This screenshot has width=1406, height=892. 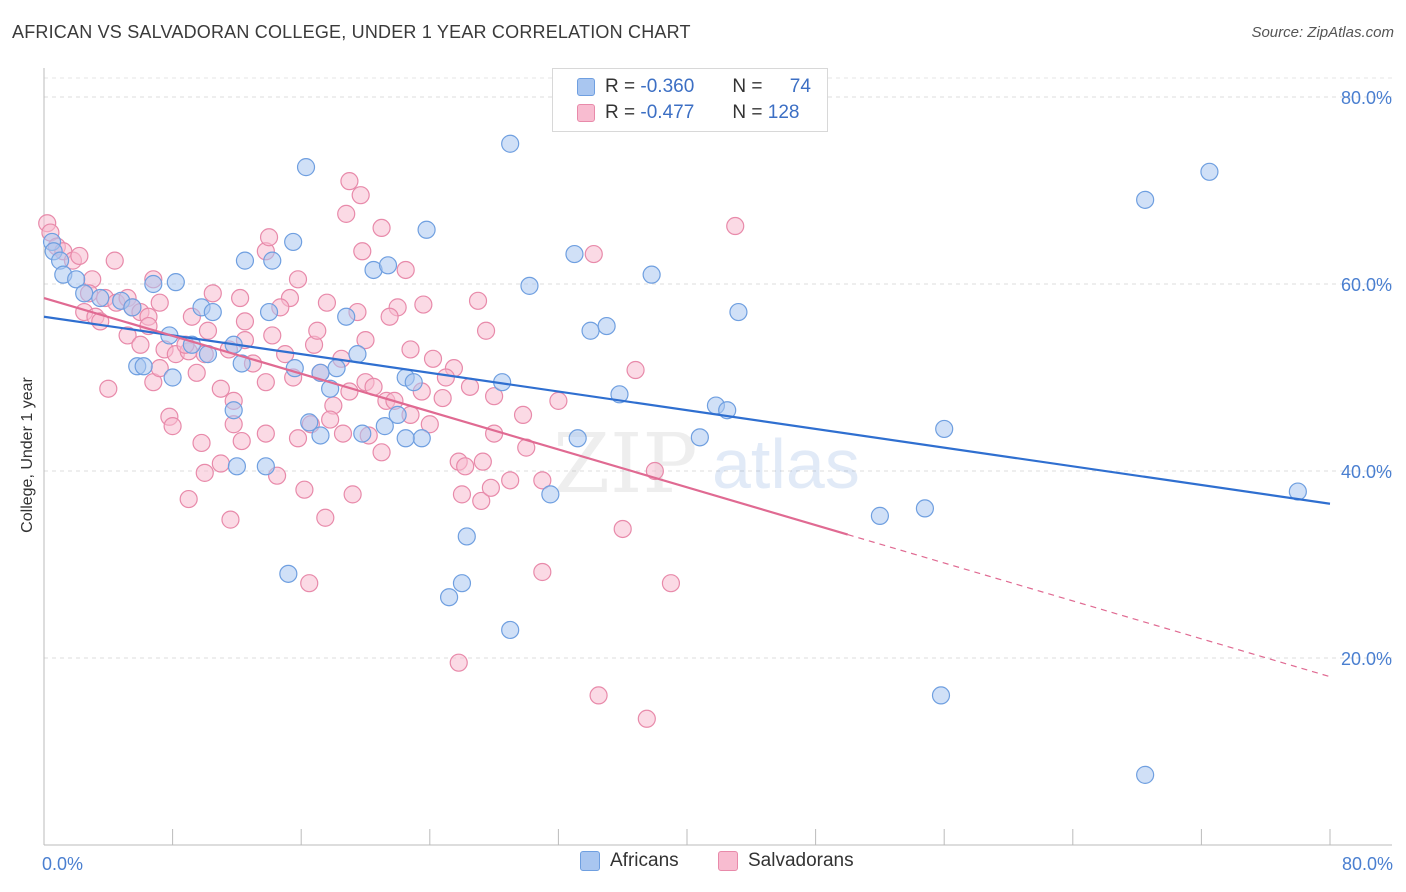 What do you see at coordinates (747, 86) in the screenshot?
I see `legend-n-label: N =` at bounding box center [747, 86].